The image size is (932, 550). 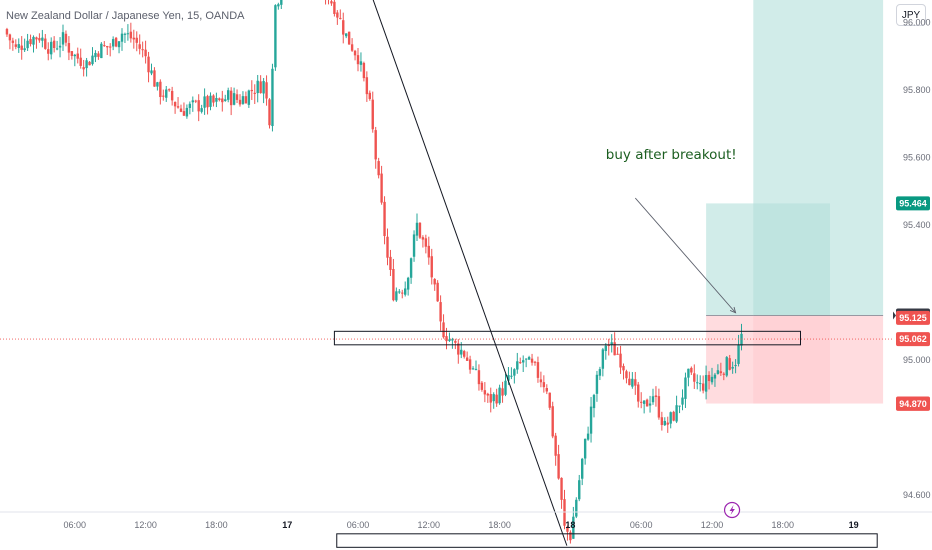 What do you see at coordinates (913, 404) in the screenshot?
I see `price-label-text: 94.870` at bounding box center [913, 404].